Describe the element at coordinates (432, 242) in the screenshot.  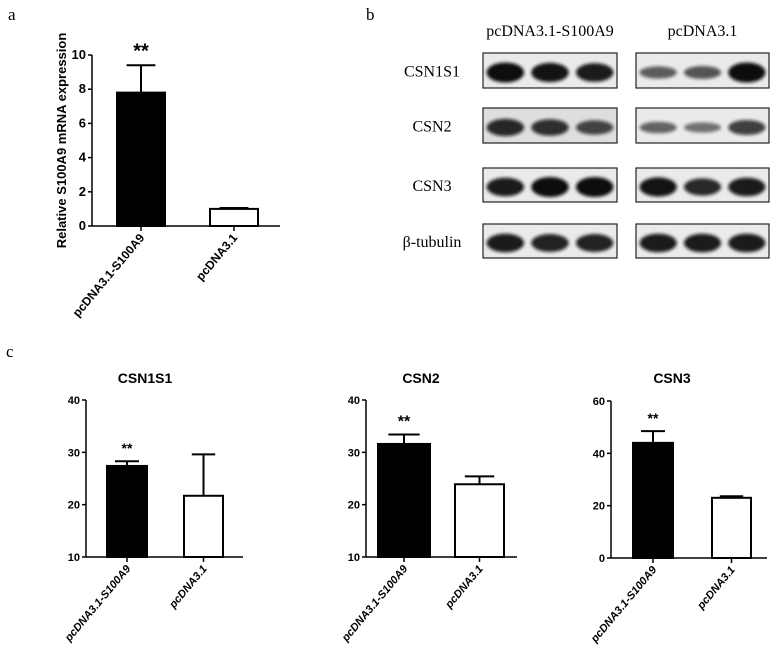
I see `blot-row-label: β-tubulin` at that location.